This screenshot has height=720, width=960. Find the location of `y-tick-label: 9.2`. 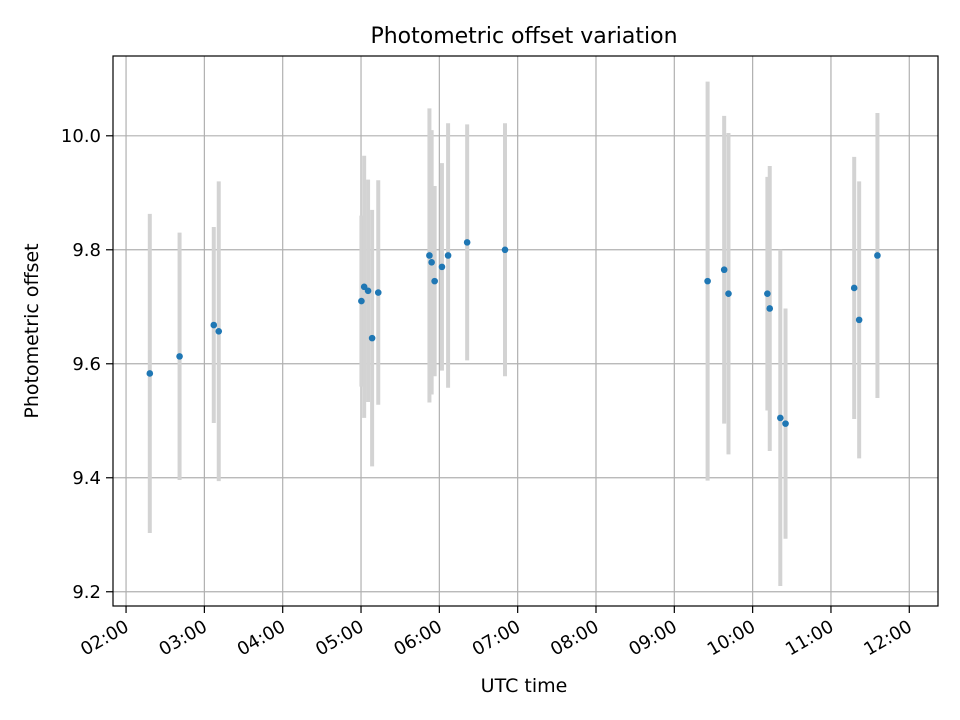

y-tick-label: 9.2 is located at coordinates (86, 592).